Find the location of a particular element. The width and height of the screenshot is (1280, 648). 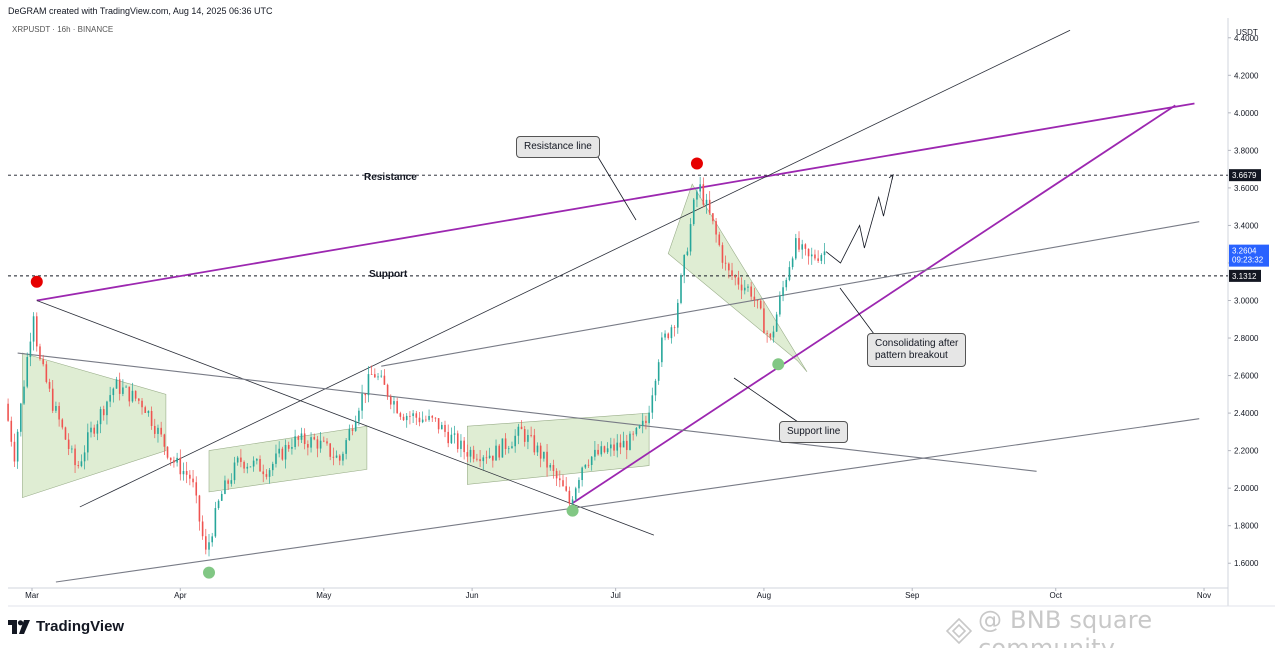

y-tick-label: 2.6000 is located at coordinates (1246, 376).